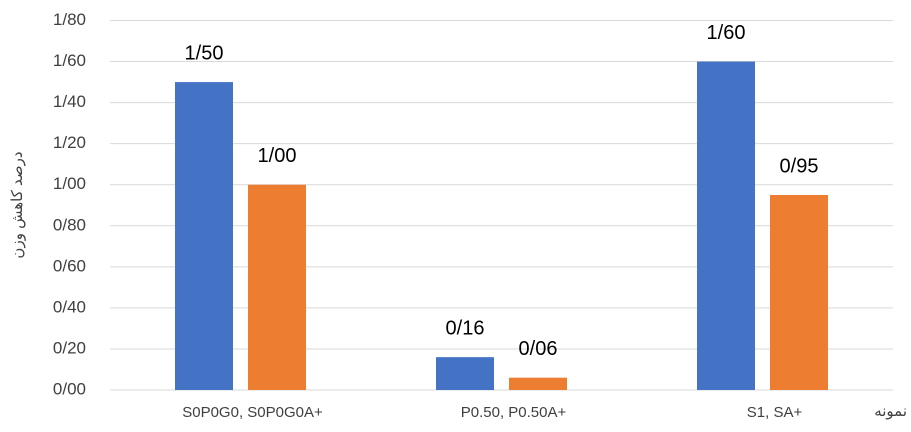  I want to click on y-tick-label: 1/80, so click(69, 19).